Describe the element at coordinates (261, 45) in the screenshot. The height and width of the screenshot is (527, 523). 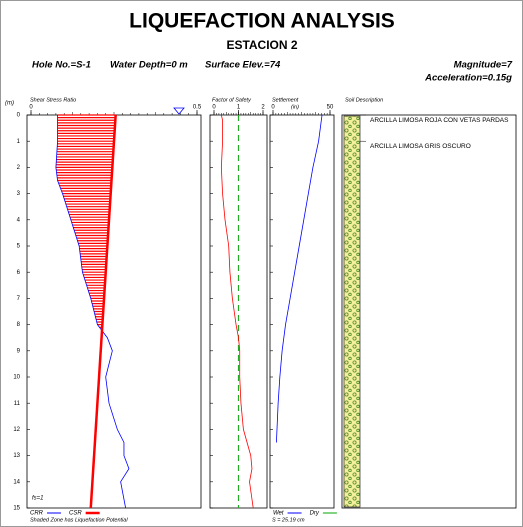
I see `subtitle: ESTACION 2` at that location.